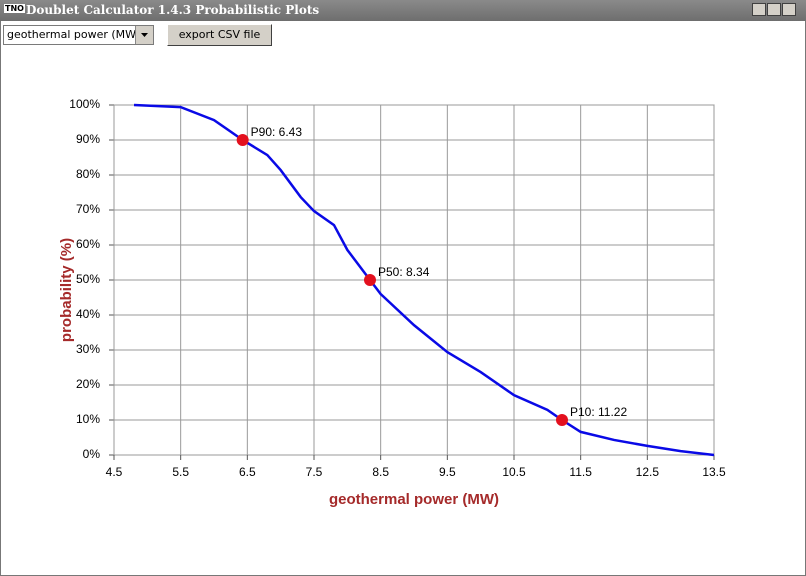 Image resolution: width=806 pixels, height=576 pixels. I want to click on dropdown: geothermal power (MW), so click(78, 35).